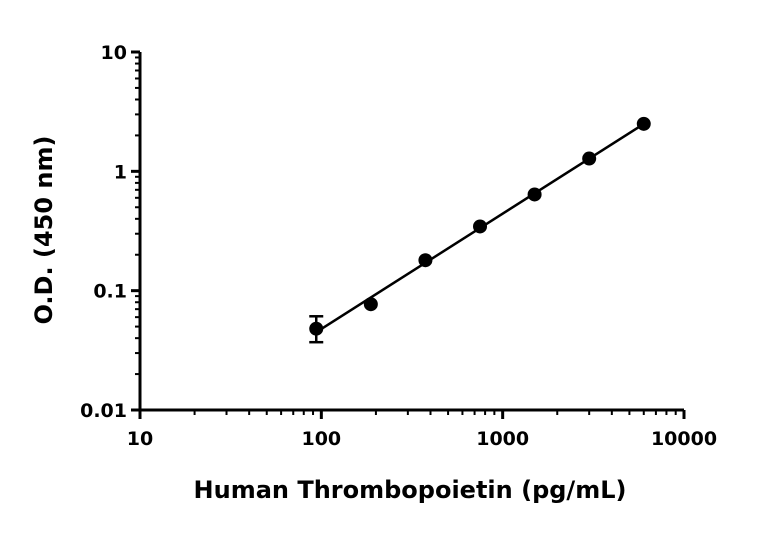 This screenshot has height=534, width=768. What do you see at coordinates (502, 439) in the screenshot?
I see `x-tick-label: 1000` at bounding box center [502, 439].